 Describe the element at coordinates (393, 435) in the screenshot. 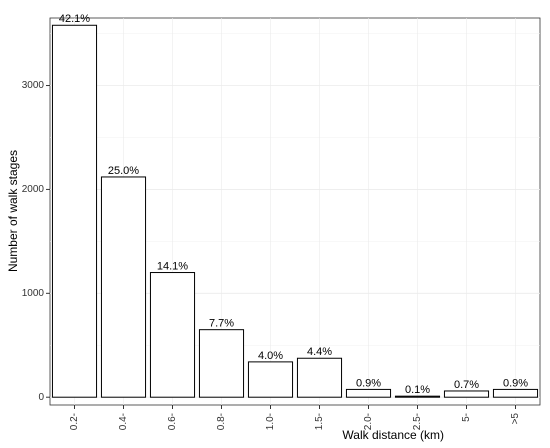

I see `x-axis-title: Walk distance (km)` at that location.